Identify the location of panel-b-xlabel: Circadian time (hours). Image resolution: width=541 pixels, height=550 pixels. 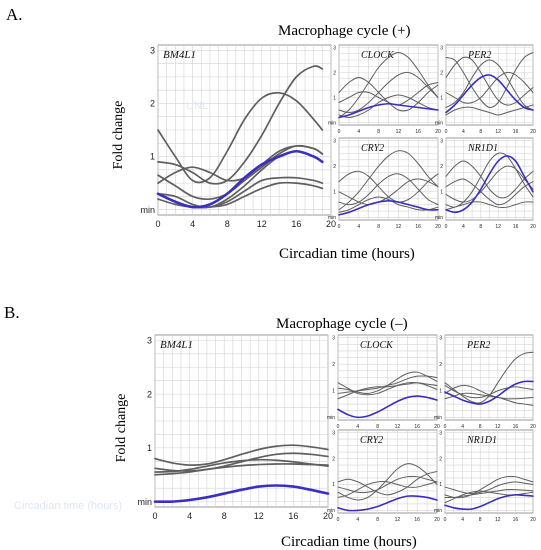
(349, 542).